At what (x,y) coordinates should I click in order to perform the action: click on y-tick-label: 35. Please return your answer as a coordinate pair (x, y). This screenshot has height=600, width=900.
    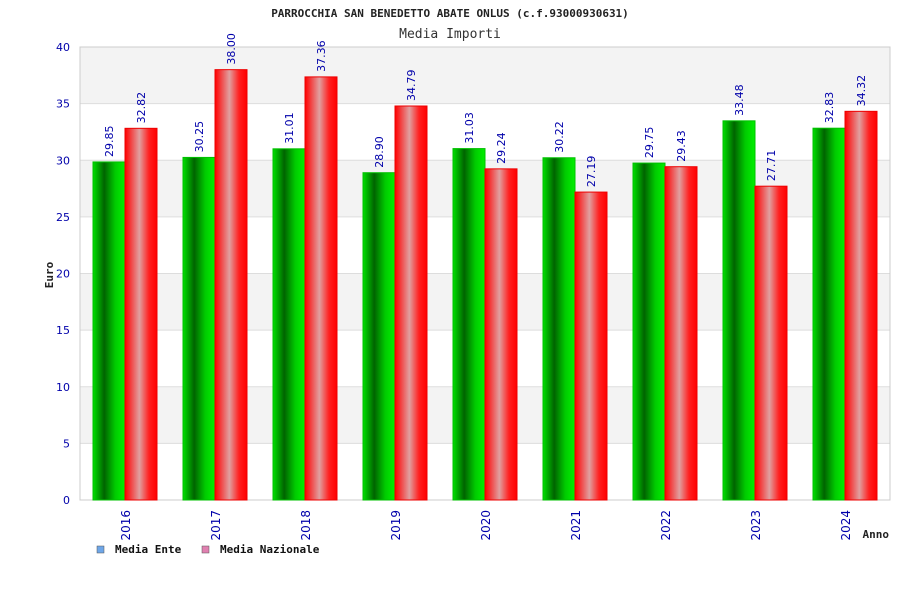
    Looking at the image, I should click on (63, 104).